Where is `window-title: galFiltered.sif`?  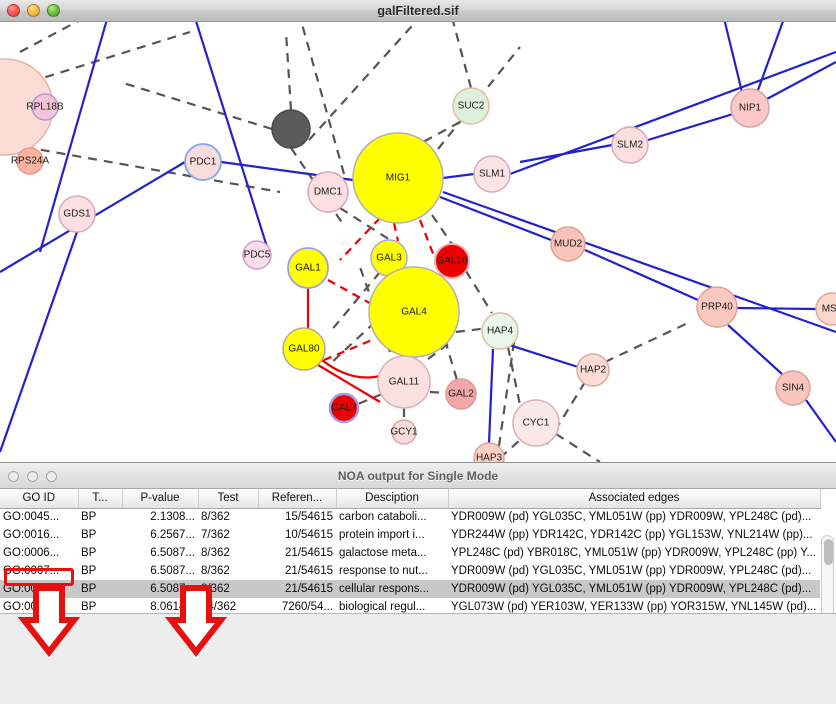
window-title: galFiltered.sif is located at coordinates (418, 10).